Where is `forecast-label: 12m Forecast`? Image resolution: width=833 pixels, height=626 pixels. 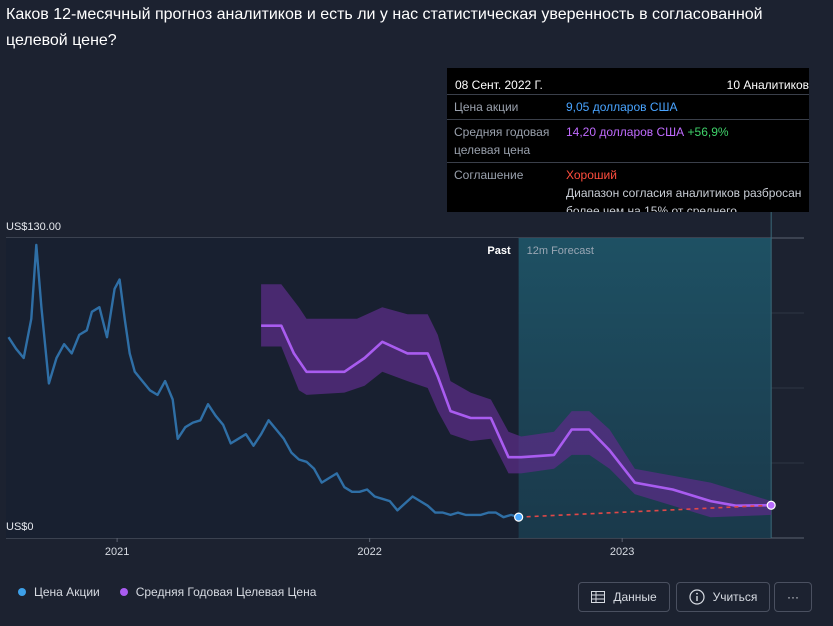 forecast-label: 12m Forecast is located at coordinates (560, 251).